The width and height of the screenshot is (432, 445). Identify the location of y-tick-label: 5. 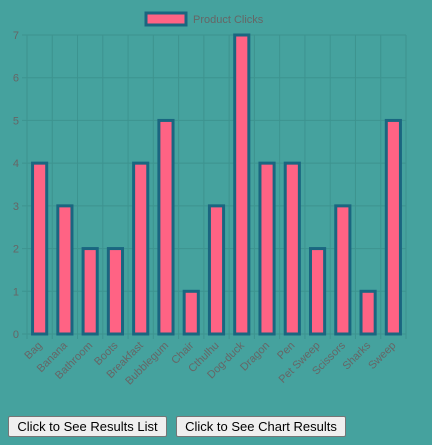
(16, 121).